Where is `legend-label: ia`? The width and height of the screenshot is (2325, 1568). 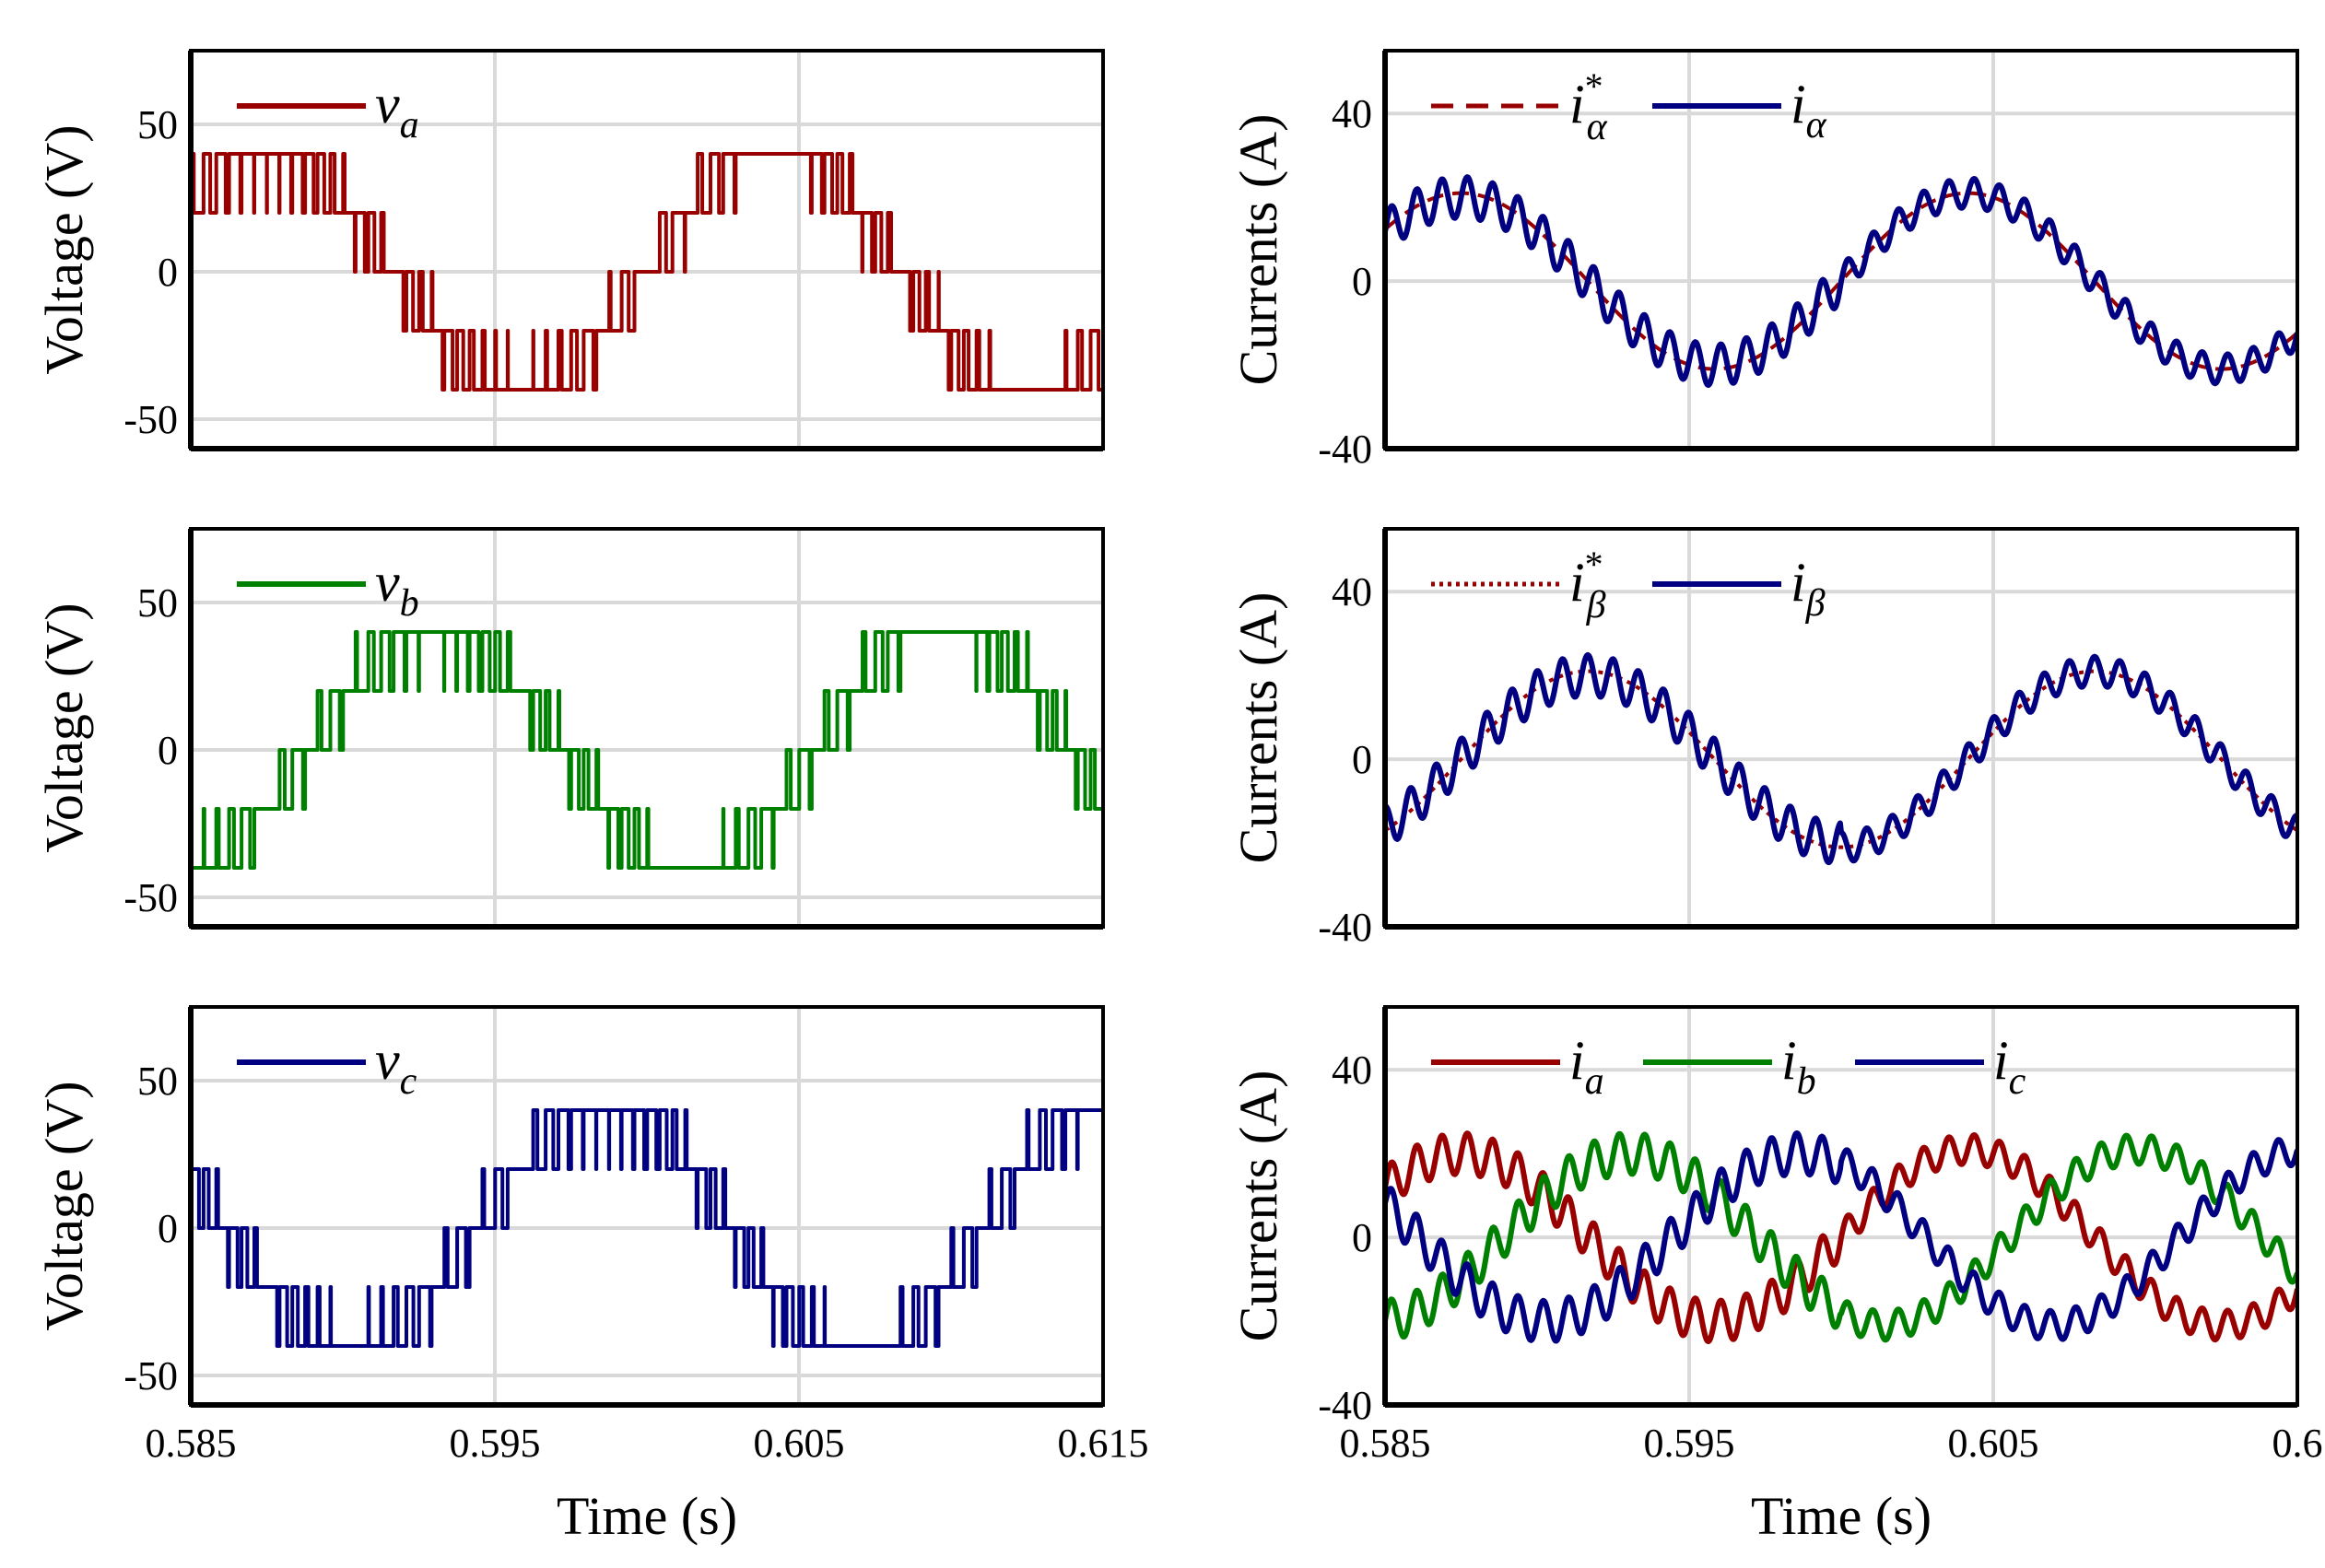 legend-label: ia is located at coordinates (1586, 1066).